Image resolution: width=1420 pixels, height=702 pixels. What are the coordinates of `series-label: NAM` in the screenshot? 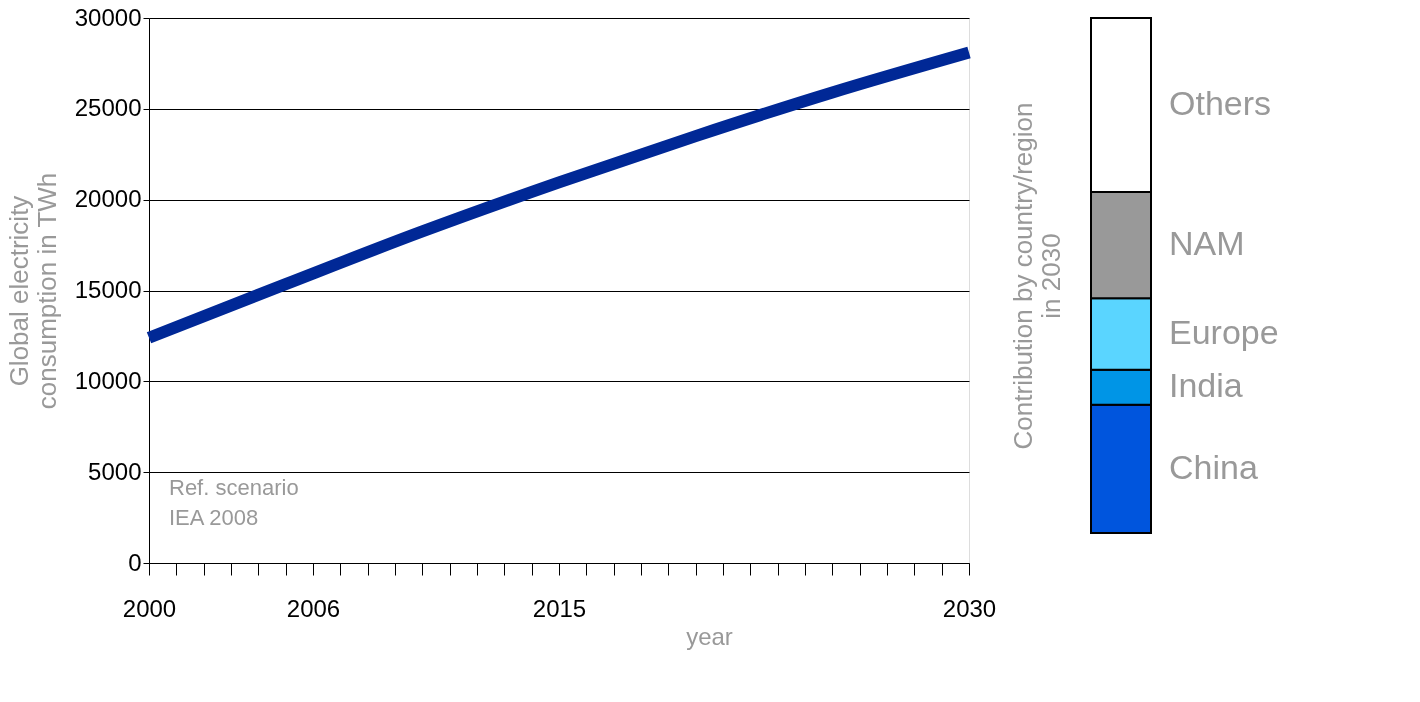 It's located at (1207, 243).